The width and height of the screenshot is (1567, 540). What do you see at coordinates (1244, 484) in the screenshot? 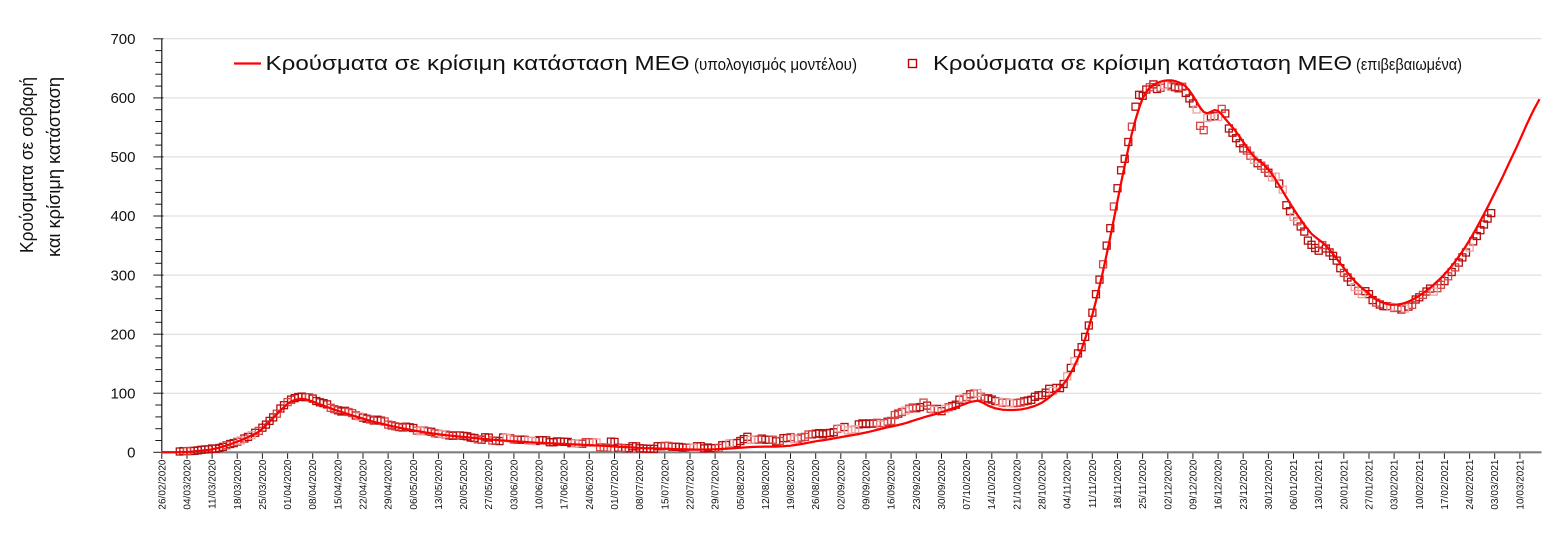
I see `svg-text: 23/12/2020` at bounding box center [1244, 484].